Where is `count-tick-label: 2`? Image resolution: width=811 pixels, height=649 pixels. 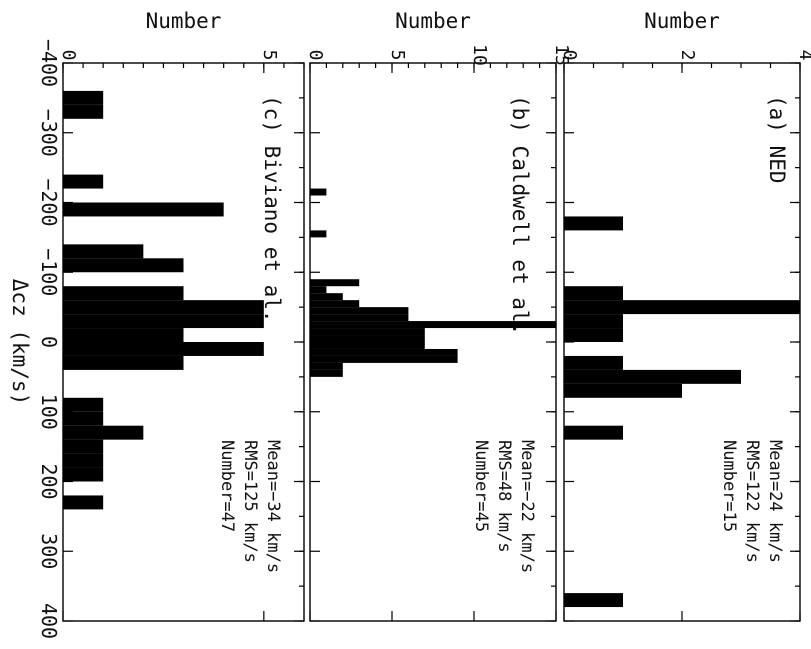
count-tick-label: 2 is located at coordinates (687, 55).